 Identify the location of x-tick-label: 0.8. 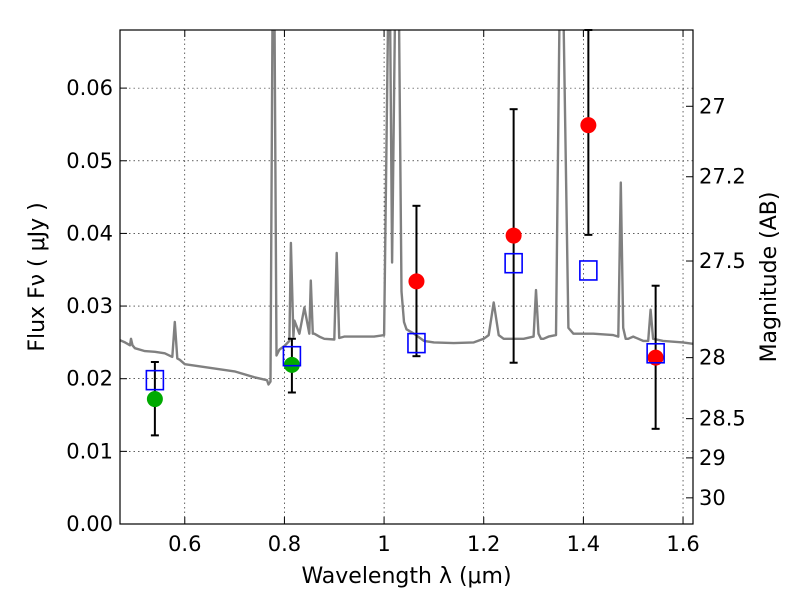
(284, 544).